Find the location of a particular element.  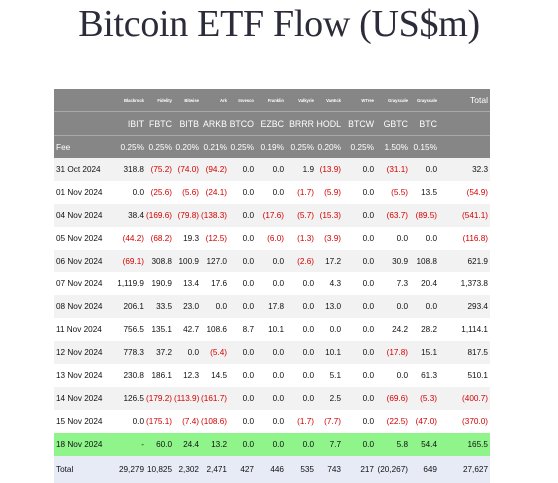

ticker-symbol: ARKB is located at coordinates (215, 123).